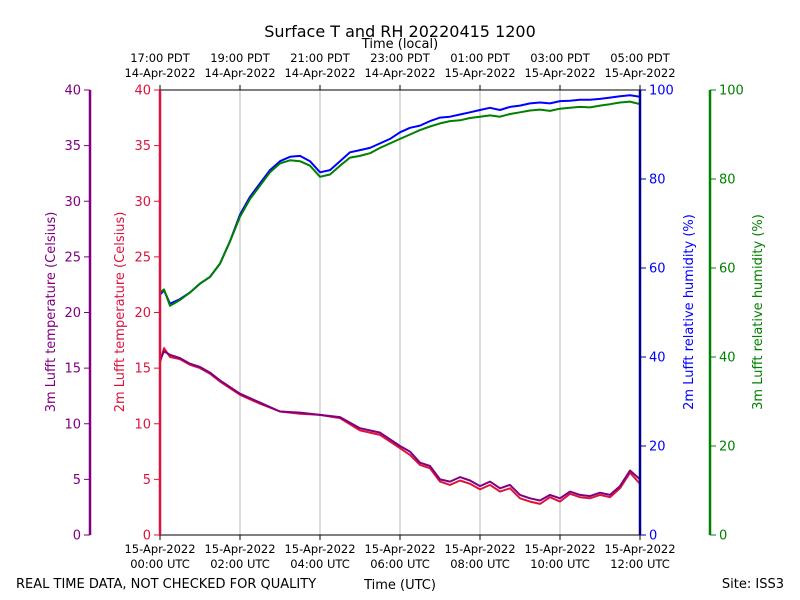 Image resolution: width=800 pixels, height=600 pixels. Describe the element at coordinates (240, 564) in the screenshot. I see `bottom-tick-label: 02:00 UTC` at that location.